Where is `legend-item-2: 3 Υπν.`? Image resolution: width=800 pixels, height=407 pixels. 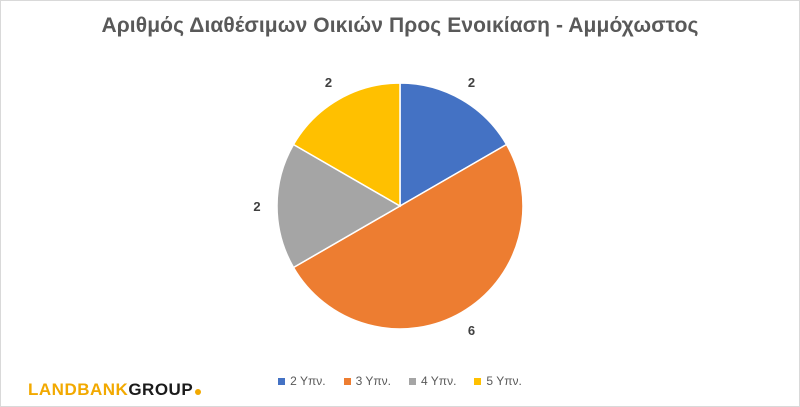 legend-item-2: 3 Υπν. is located at coordinates (367, 381).